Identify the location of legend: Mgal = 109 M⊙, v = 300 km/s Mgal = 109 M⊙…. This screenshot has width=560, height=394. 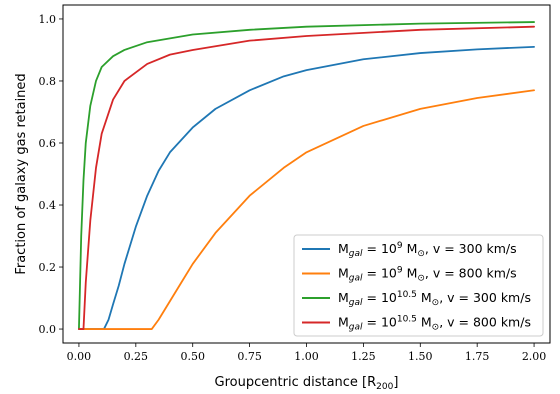
(418, 285).